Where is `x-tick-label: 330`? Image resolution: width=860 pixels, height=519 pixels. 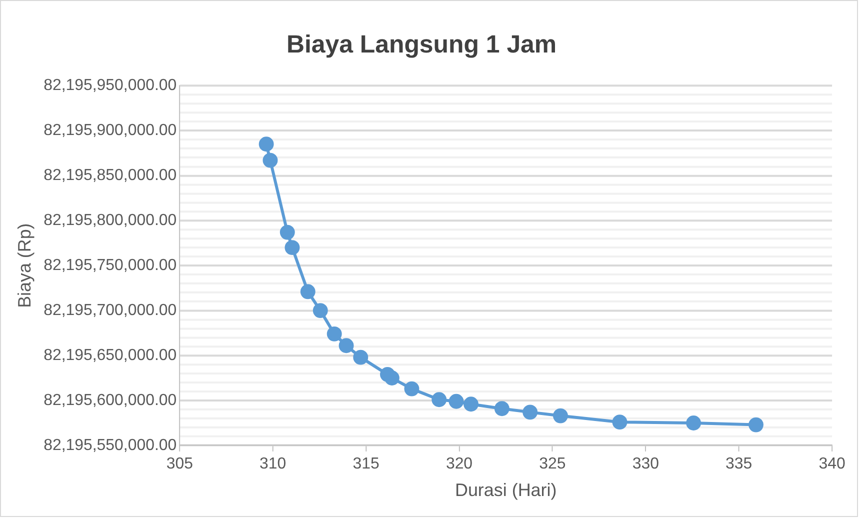 x-tick-label: 330 is located at coordinates (646, 463).